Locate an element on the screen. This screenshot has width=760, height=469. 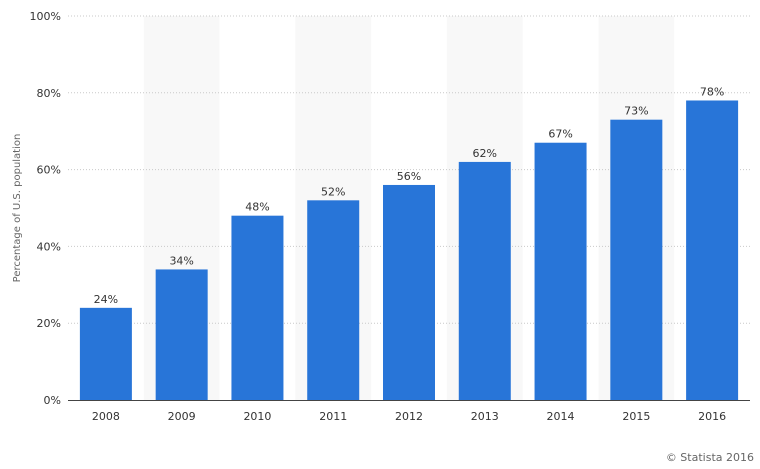
bar-value-label: 73% is located at coordinates (636, 111).